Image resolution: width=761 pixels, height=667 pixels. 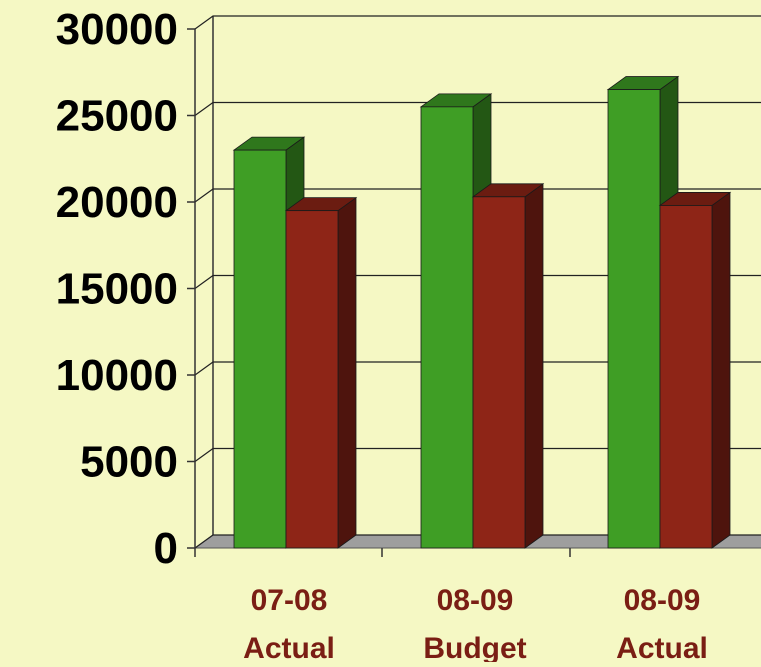 I want to click on y-tick-label: 30000, so click(x=117, y=29).